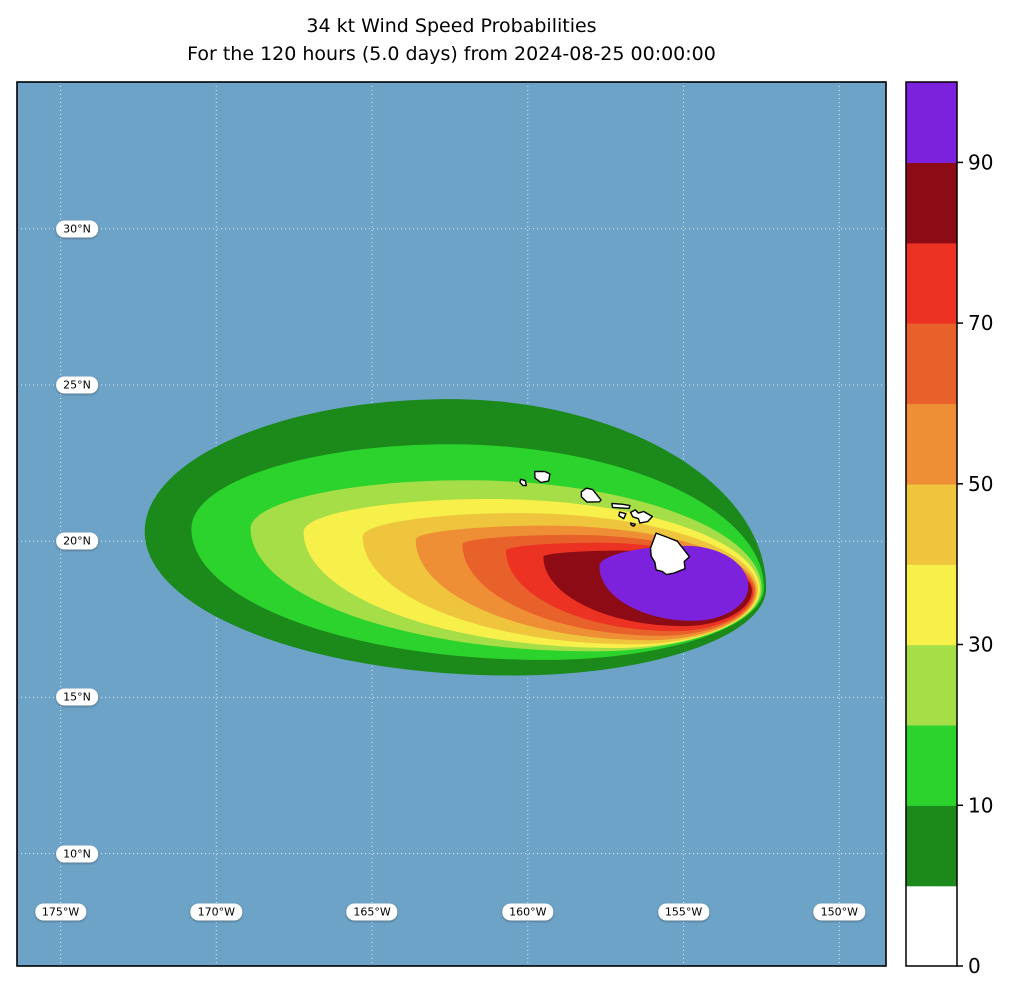 The height and width of the screenshot is (1001, 1024). Describe the element at coordinates (980, 162) in the screenshot. I see `colorbar-tick-label: 90` at that location.